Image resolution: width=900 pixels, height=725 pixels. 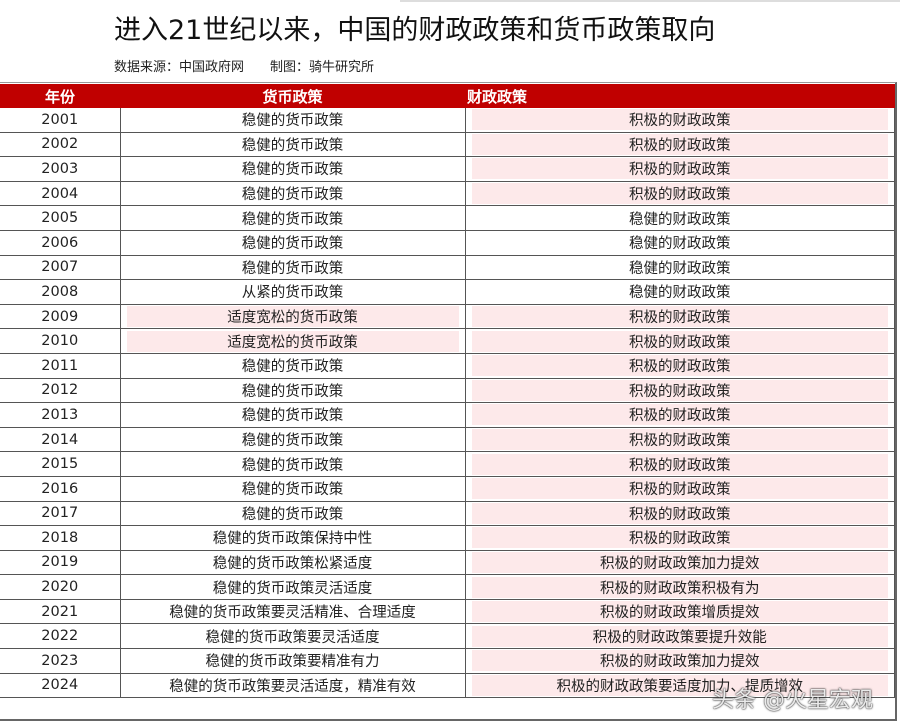 What do you see at coordinates (60, 414) in the screenshot?
I see `cell-text: 2013` at bounding box center [60, 414].